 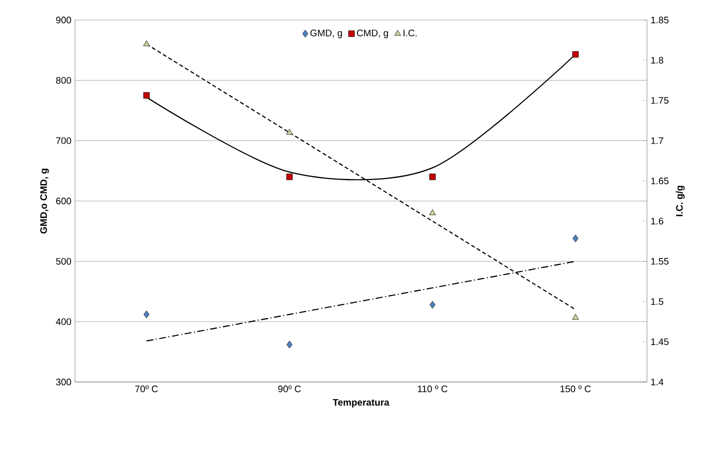 I want to click on x-tick-label: 70º C, so click(x=146, y=389).